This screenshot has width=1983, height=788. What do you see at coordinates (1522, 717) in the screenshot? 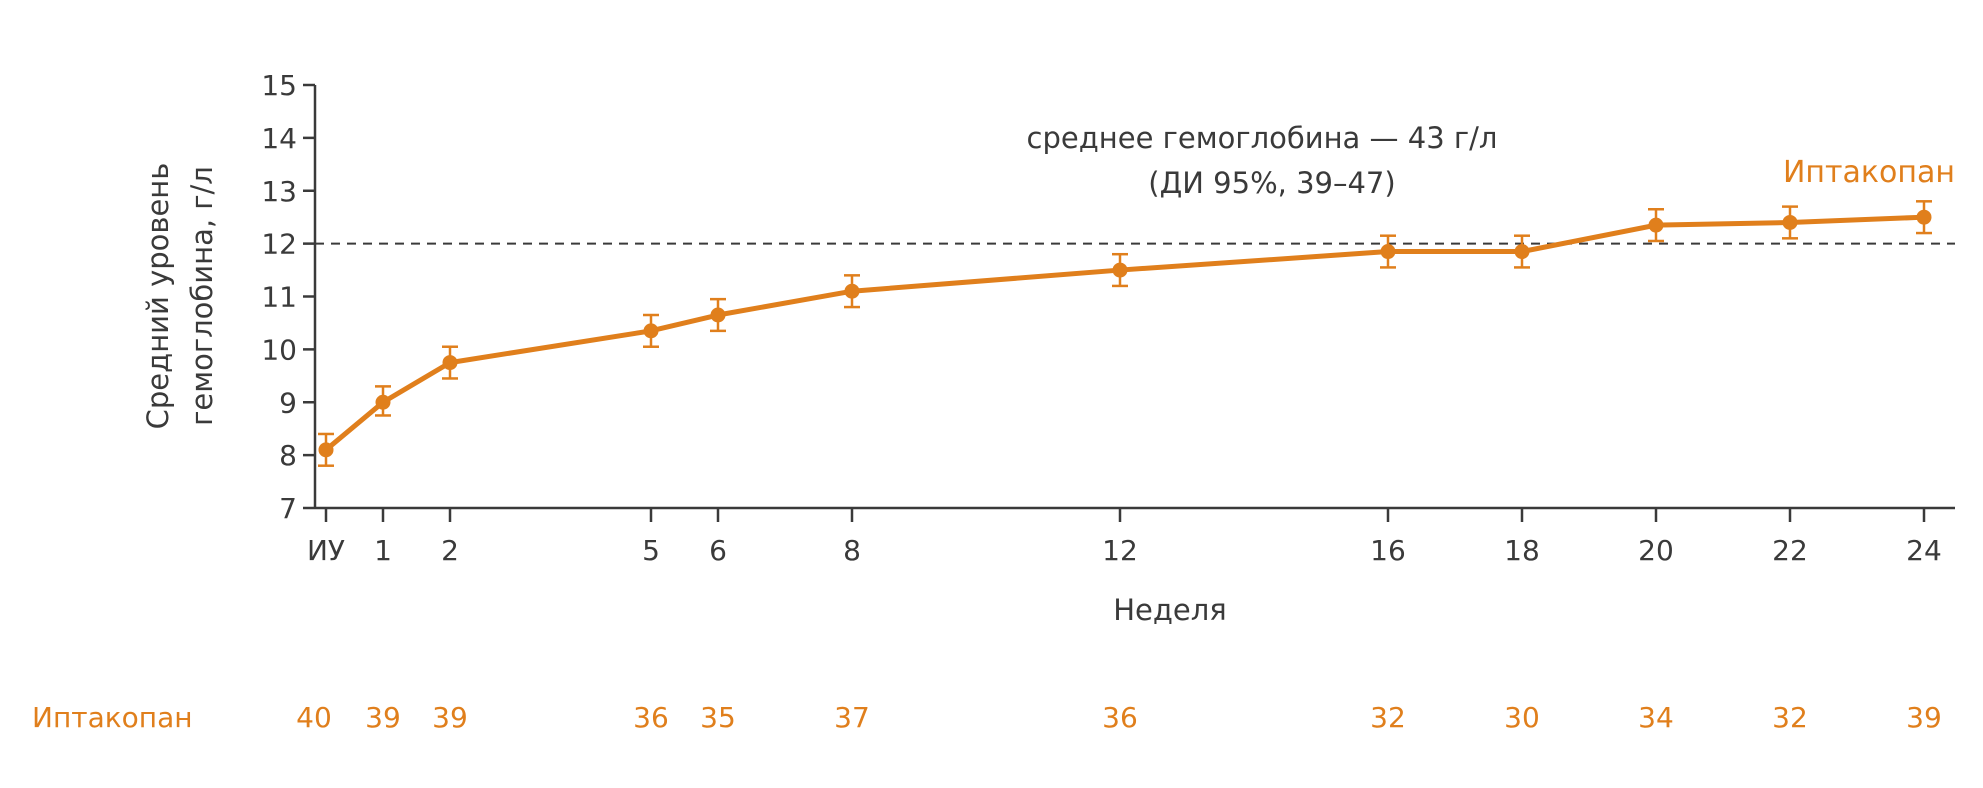
I see `risk-value: 30` at bounding box center [1522, 717].